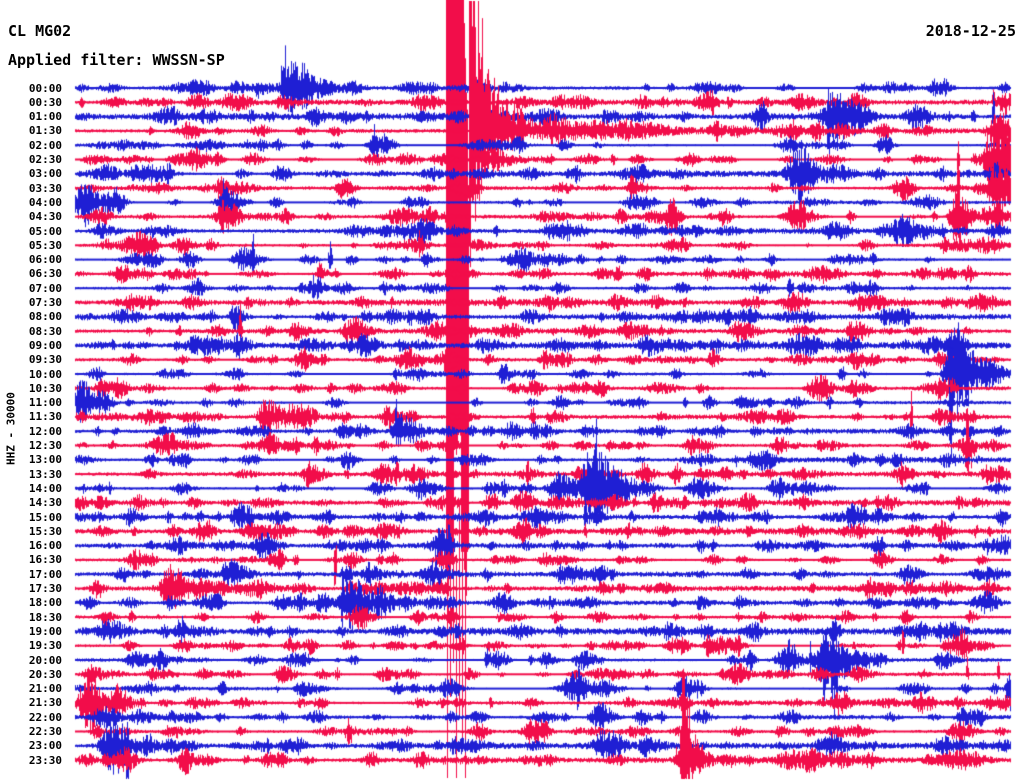 The height and width of the screenshot is (780, 1024). What do you see at coordinates (970, 31) in the screenshot?
I see `date-label: 2018-12-25` at bounding box center [970, 31].